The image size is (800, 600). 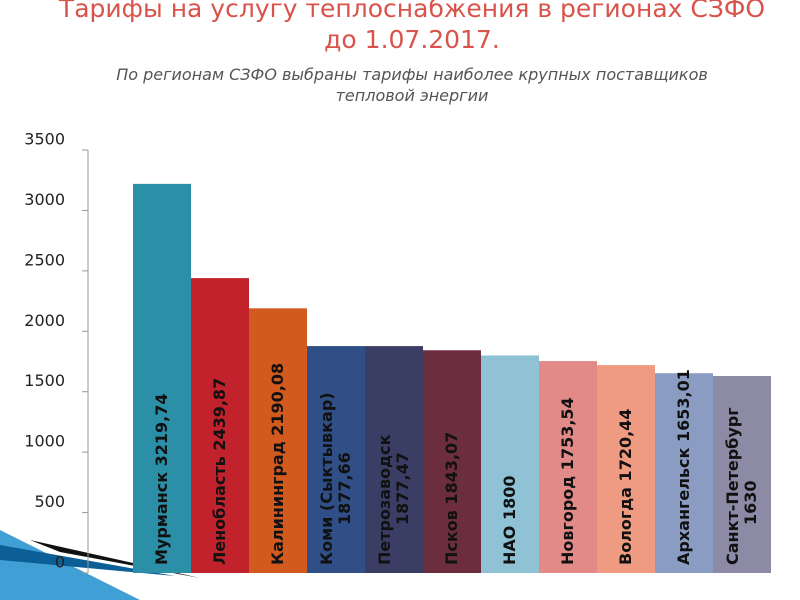 I want to click on bar-label: Коми (Сыктывкар), so click(x=326, y=478).